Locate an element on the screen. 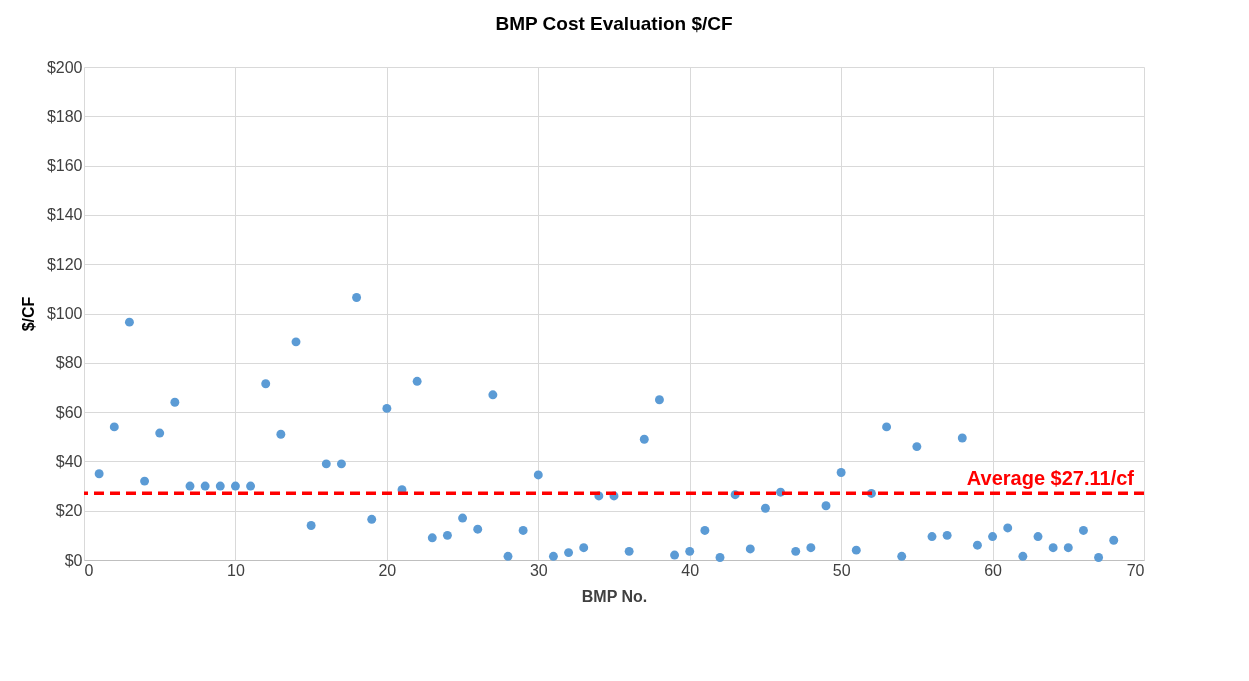 The image size is (1249, 681). x-tick-label: 0 is located at coordinates (89, 570).